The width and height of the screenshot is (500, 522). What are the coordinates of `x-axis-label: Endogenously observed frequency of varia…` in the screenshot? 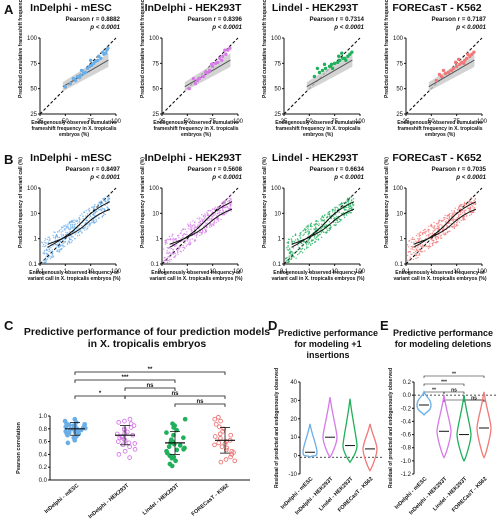 It's located at (318, 276).